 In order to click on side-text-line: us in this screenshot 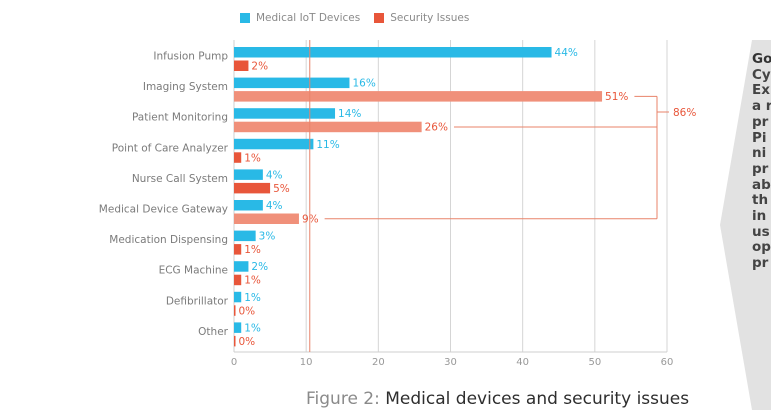, I will do `click(761, 231)`.